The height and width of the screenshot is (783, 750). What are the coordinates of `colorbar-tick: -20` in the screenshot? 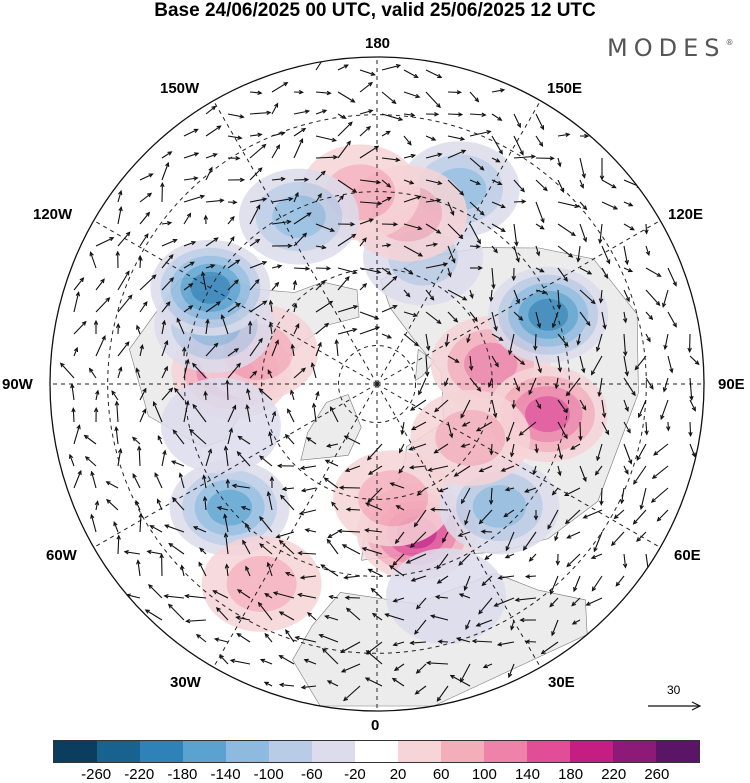 It's located at (355, 774).